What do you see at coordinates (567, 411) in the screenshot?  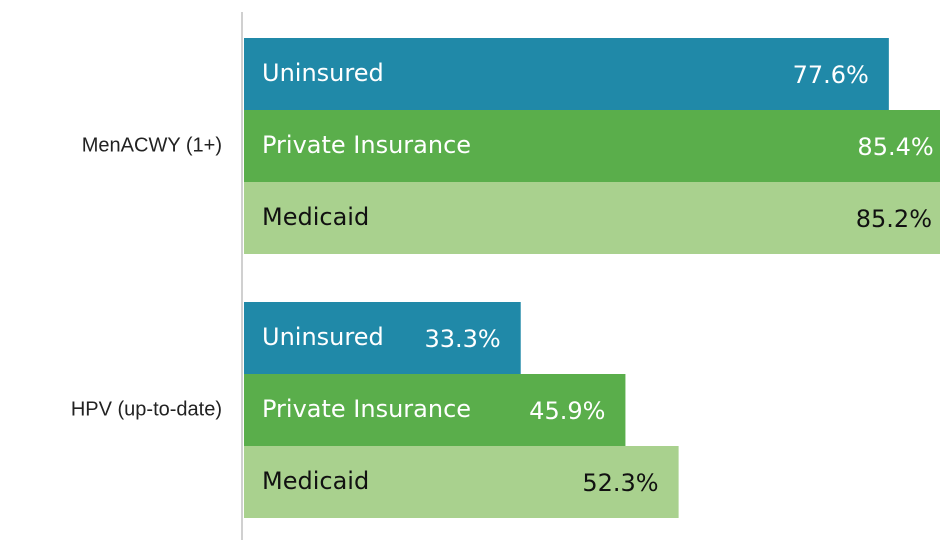 I see `value-label: 45.9%` at bounding box center [567, 411].